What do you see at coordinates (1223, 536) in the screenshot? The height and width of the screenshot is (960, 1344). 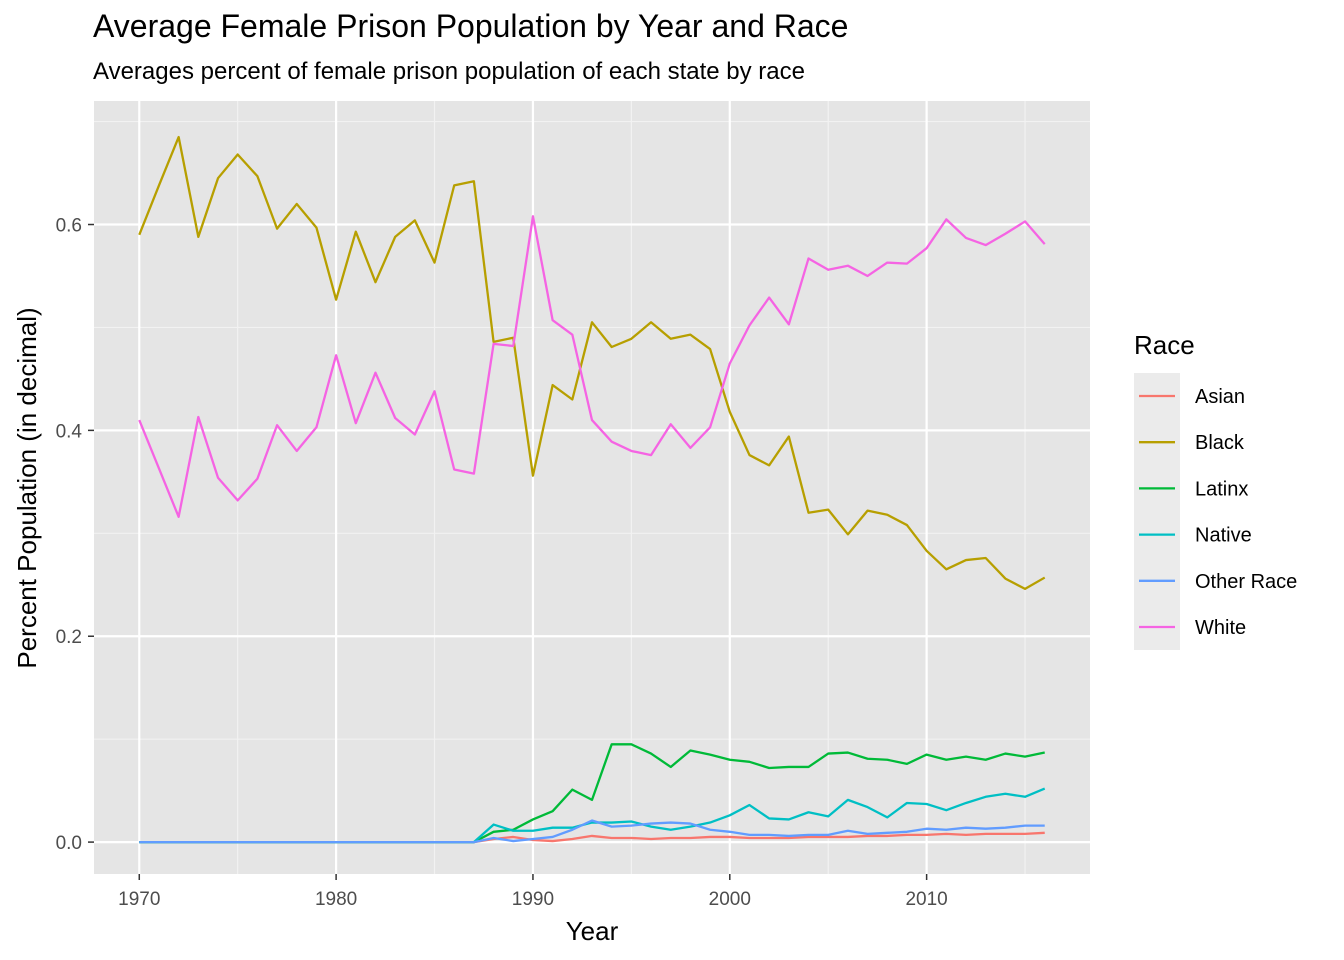 I see `legend-label-native: Native` at bounding box center [1223, 536].